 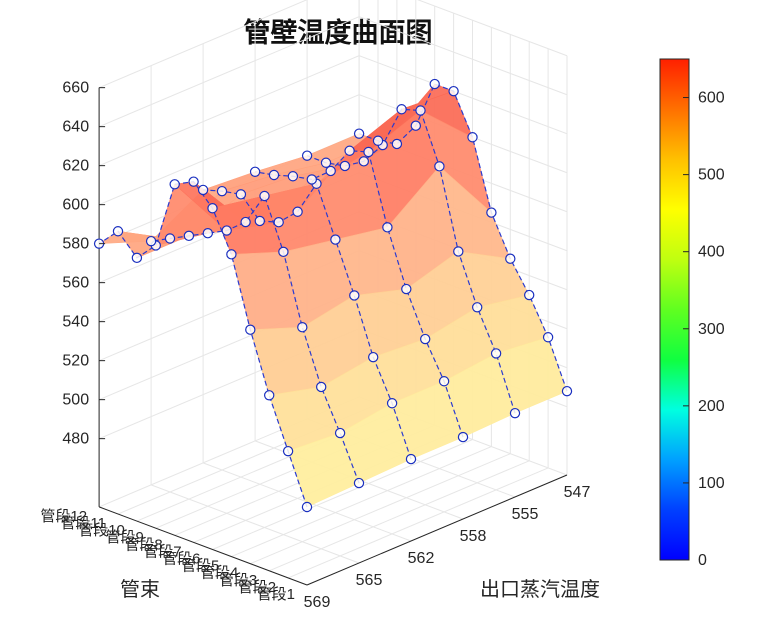 I want to click on x-tick-label: 管段8, so click(x=143, y=544).